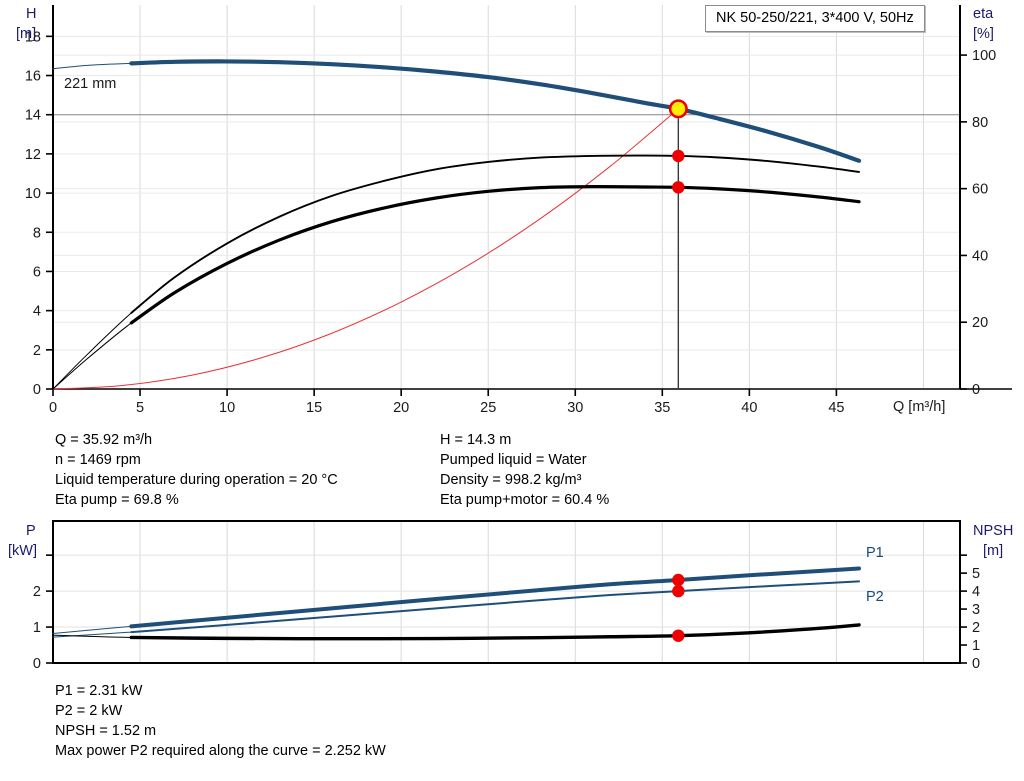 The image size is (1024, 781). Describe the element at coordinates (401, 408) in the screenshot. I see `q-tick-label: 20` at that location.